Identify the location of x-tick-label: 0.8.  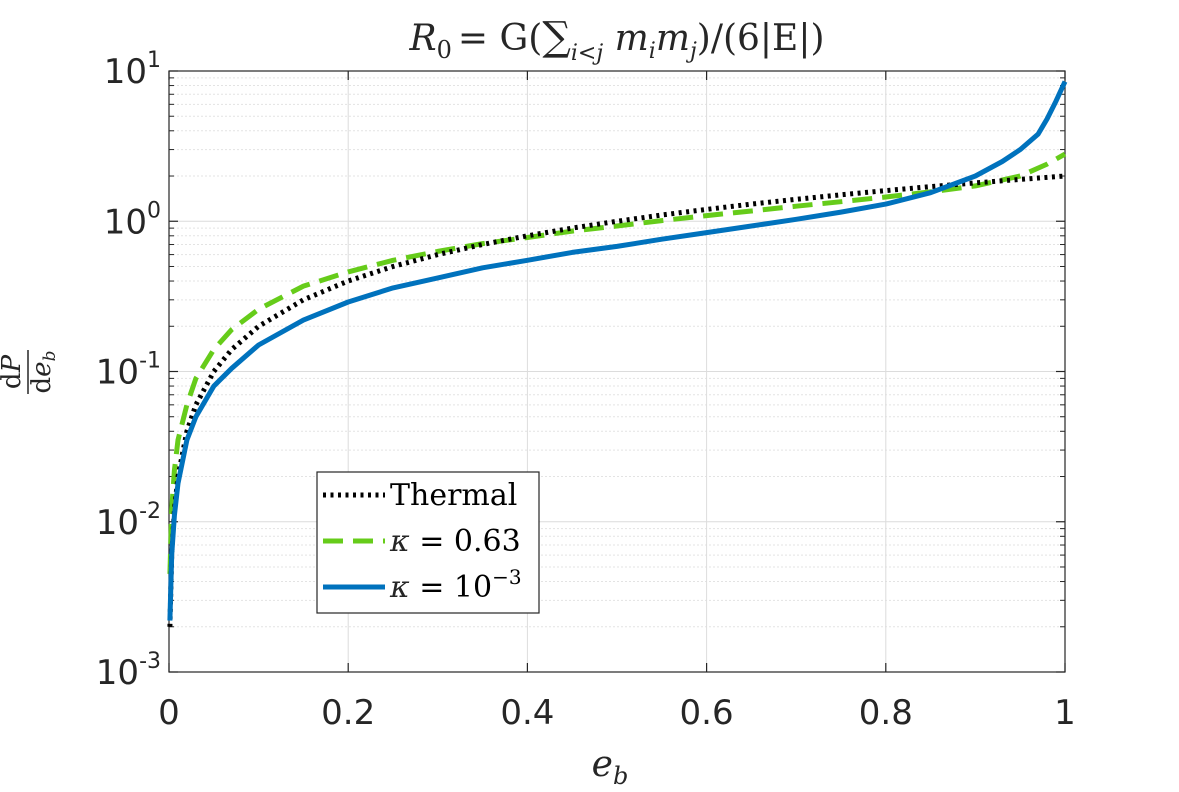
(886, 713).